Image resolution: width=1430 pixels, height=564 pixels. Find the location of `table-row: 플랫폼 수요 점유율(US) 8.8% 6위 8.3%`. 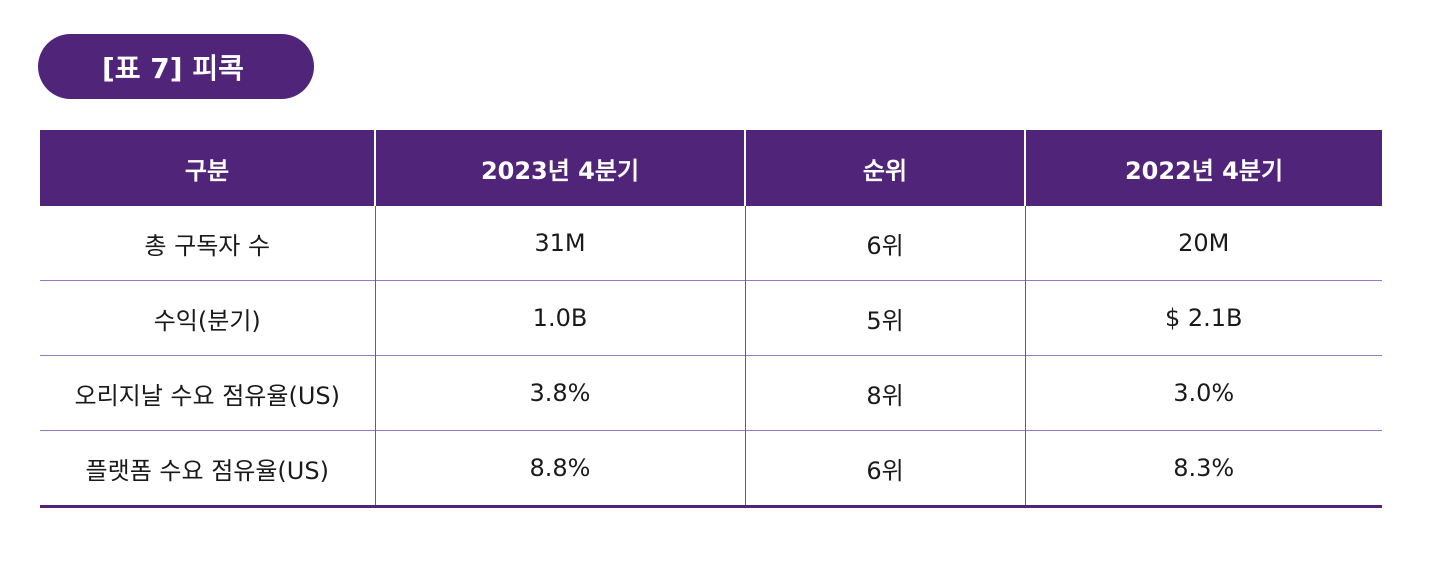

table-row: 플랫폼 수요 점유율(US) 8.8% 6위 8.3% is located at coordinates (711, 469).